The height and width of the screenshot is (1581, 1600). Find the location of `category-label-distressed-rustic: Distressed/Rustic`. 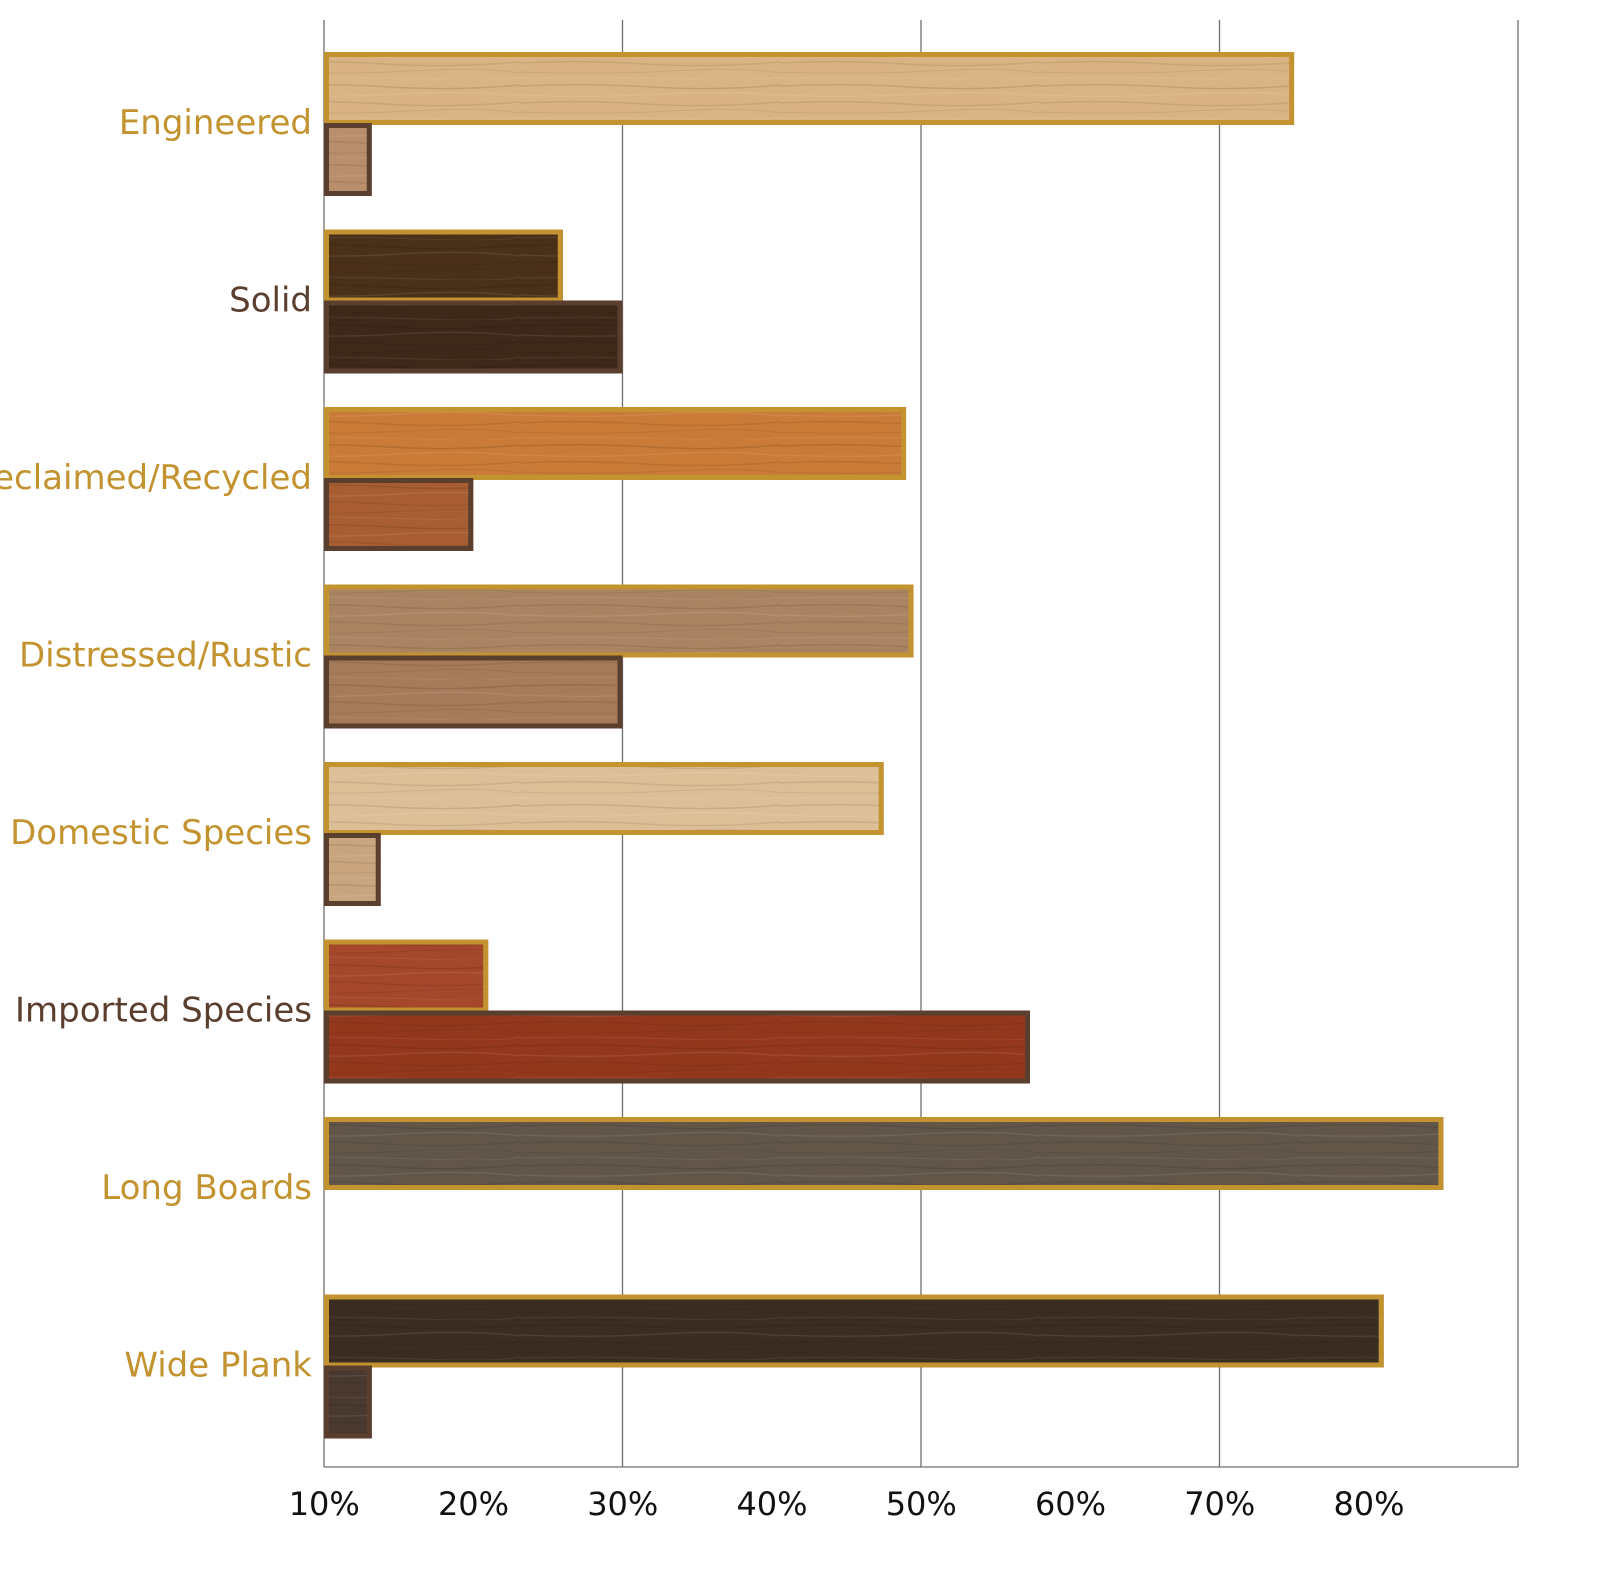

category-label-distressed-rustic: Distressed/Rustic is located at coordinates (165, 656).